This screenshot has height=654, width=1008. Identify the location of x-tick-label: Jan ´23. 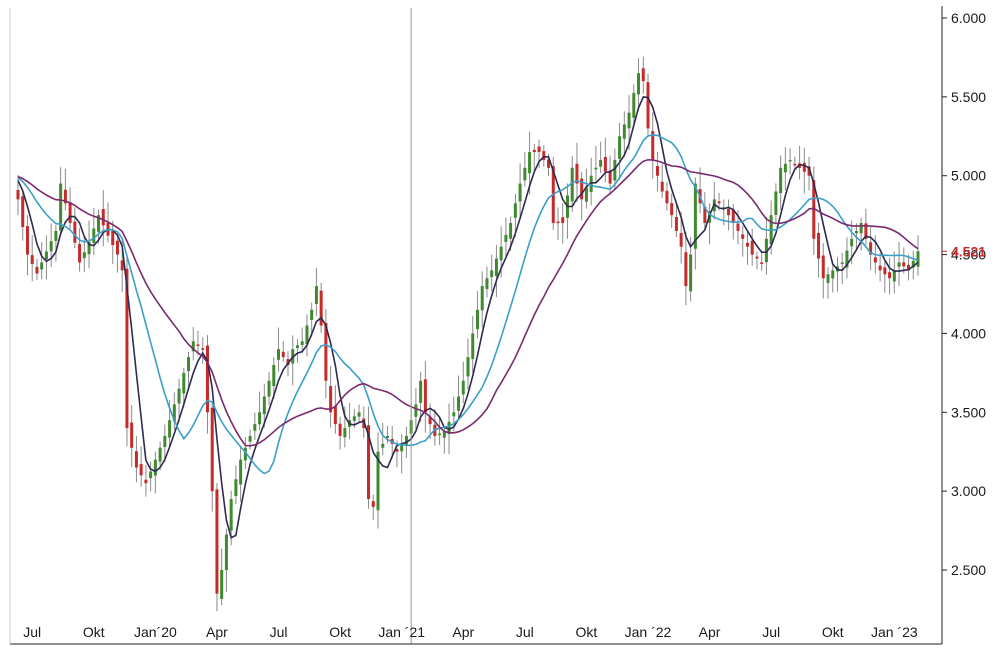
(894, 632).